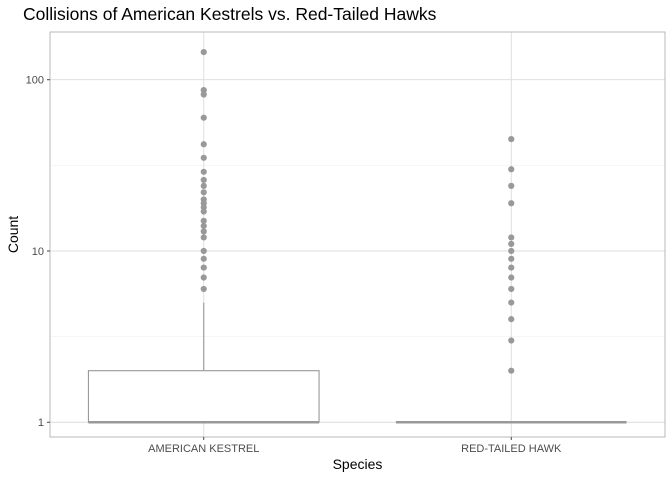 The height and width of the screenshot is (480, 672). Describe the element at coordinates (203, 396) in the screenshot. I see `box-body` at that location.